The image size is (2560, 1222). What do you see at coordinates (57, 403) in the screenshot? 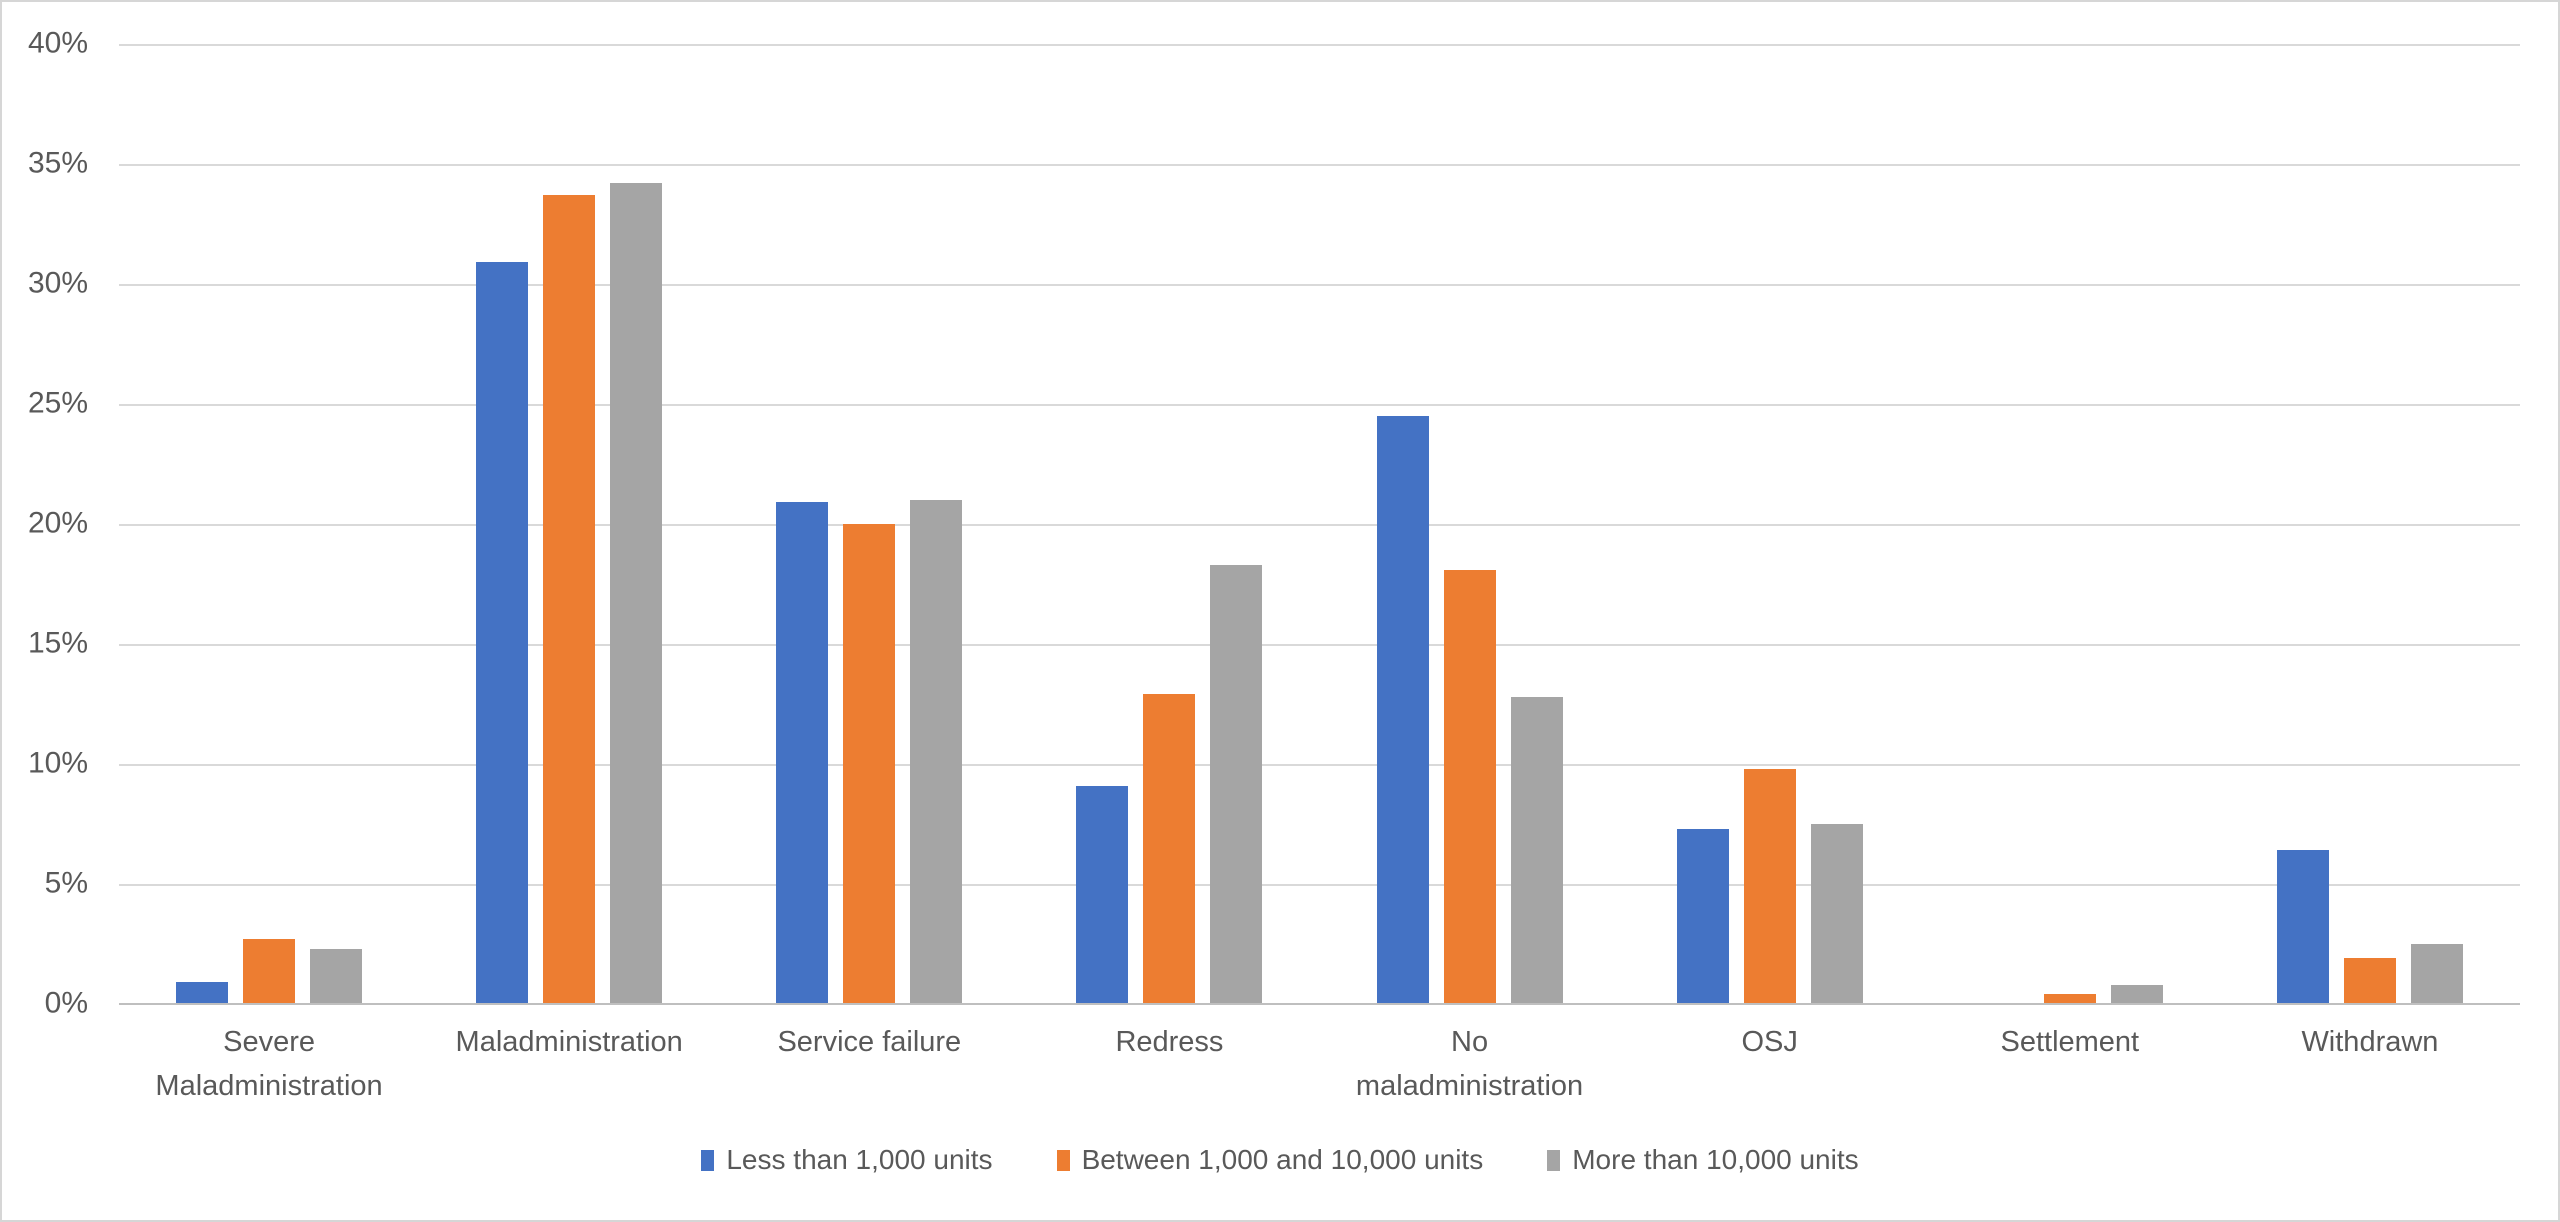
I see `y-tick-label: 25%` at bounding box center [57, 403].